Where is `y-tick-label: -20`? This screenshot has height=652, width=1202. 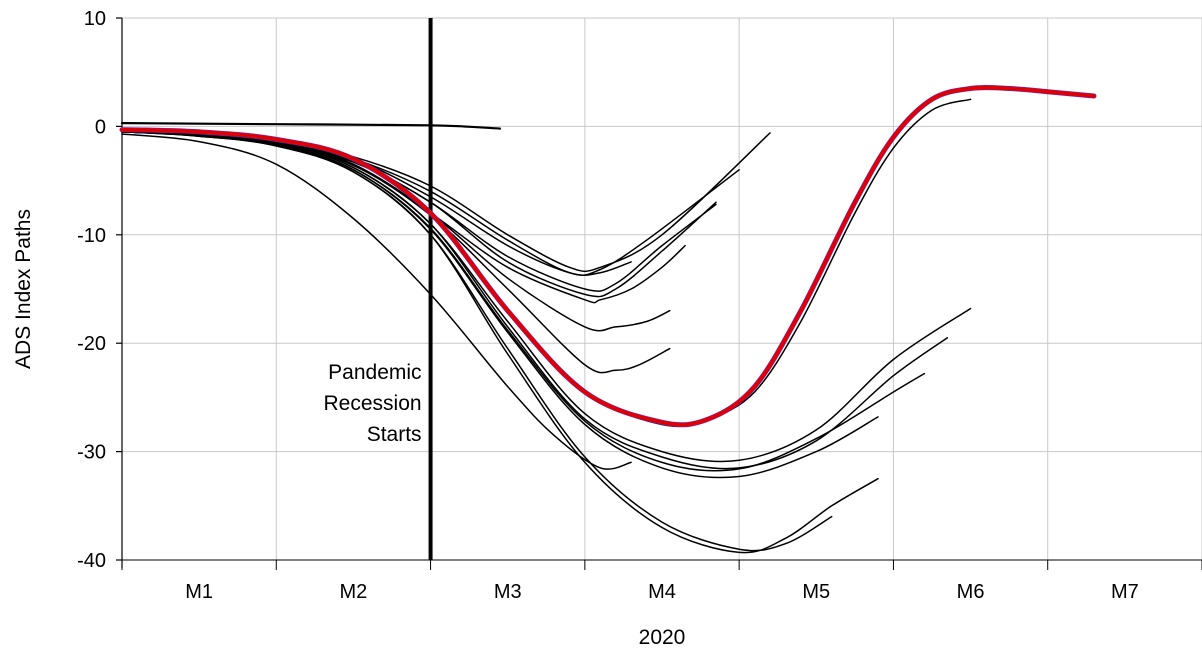
y-tick-label: -20 is located at coordinates (91, 344).